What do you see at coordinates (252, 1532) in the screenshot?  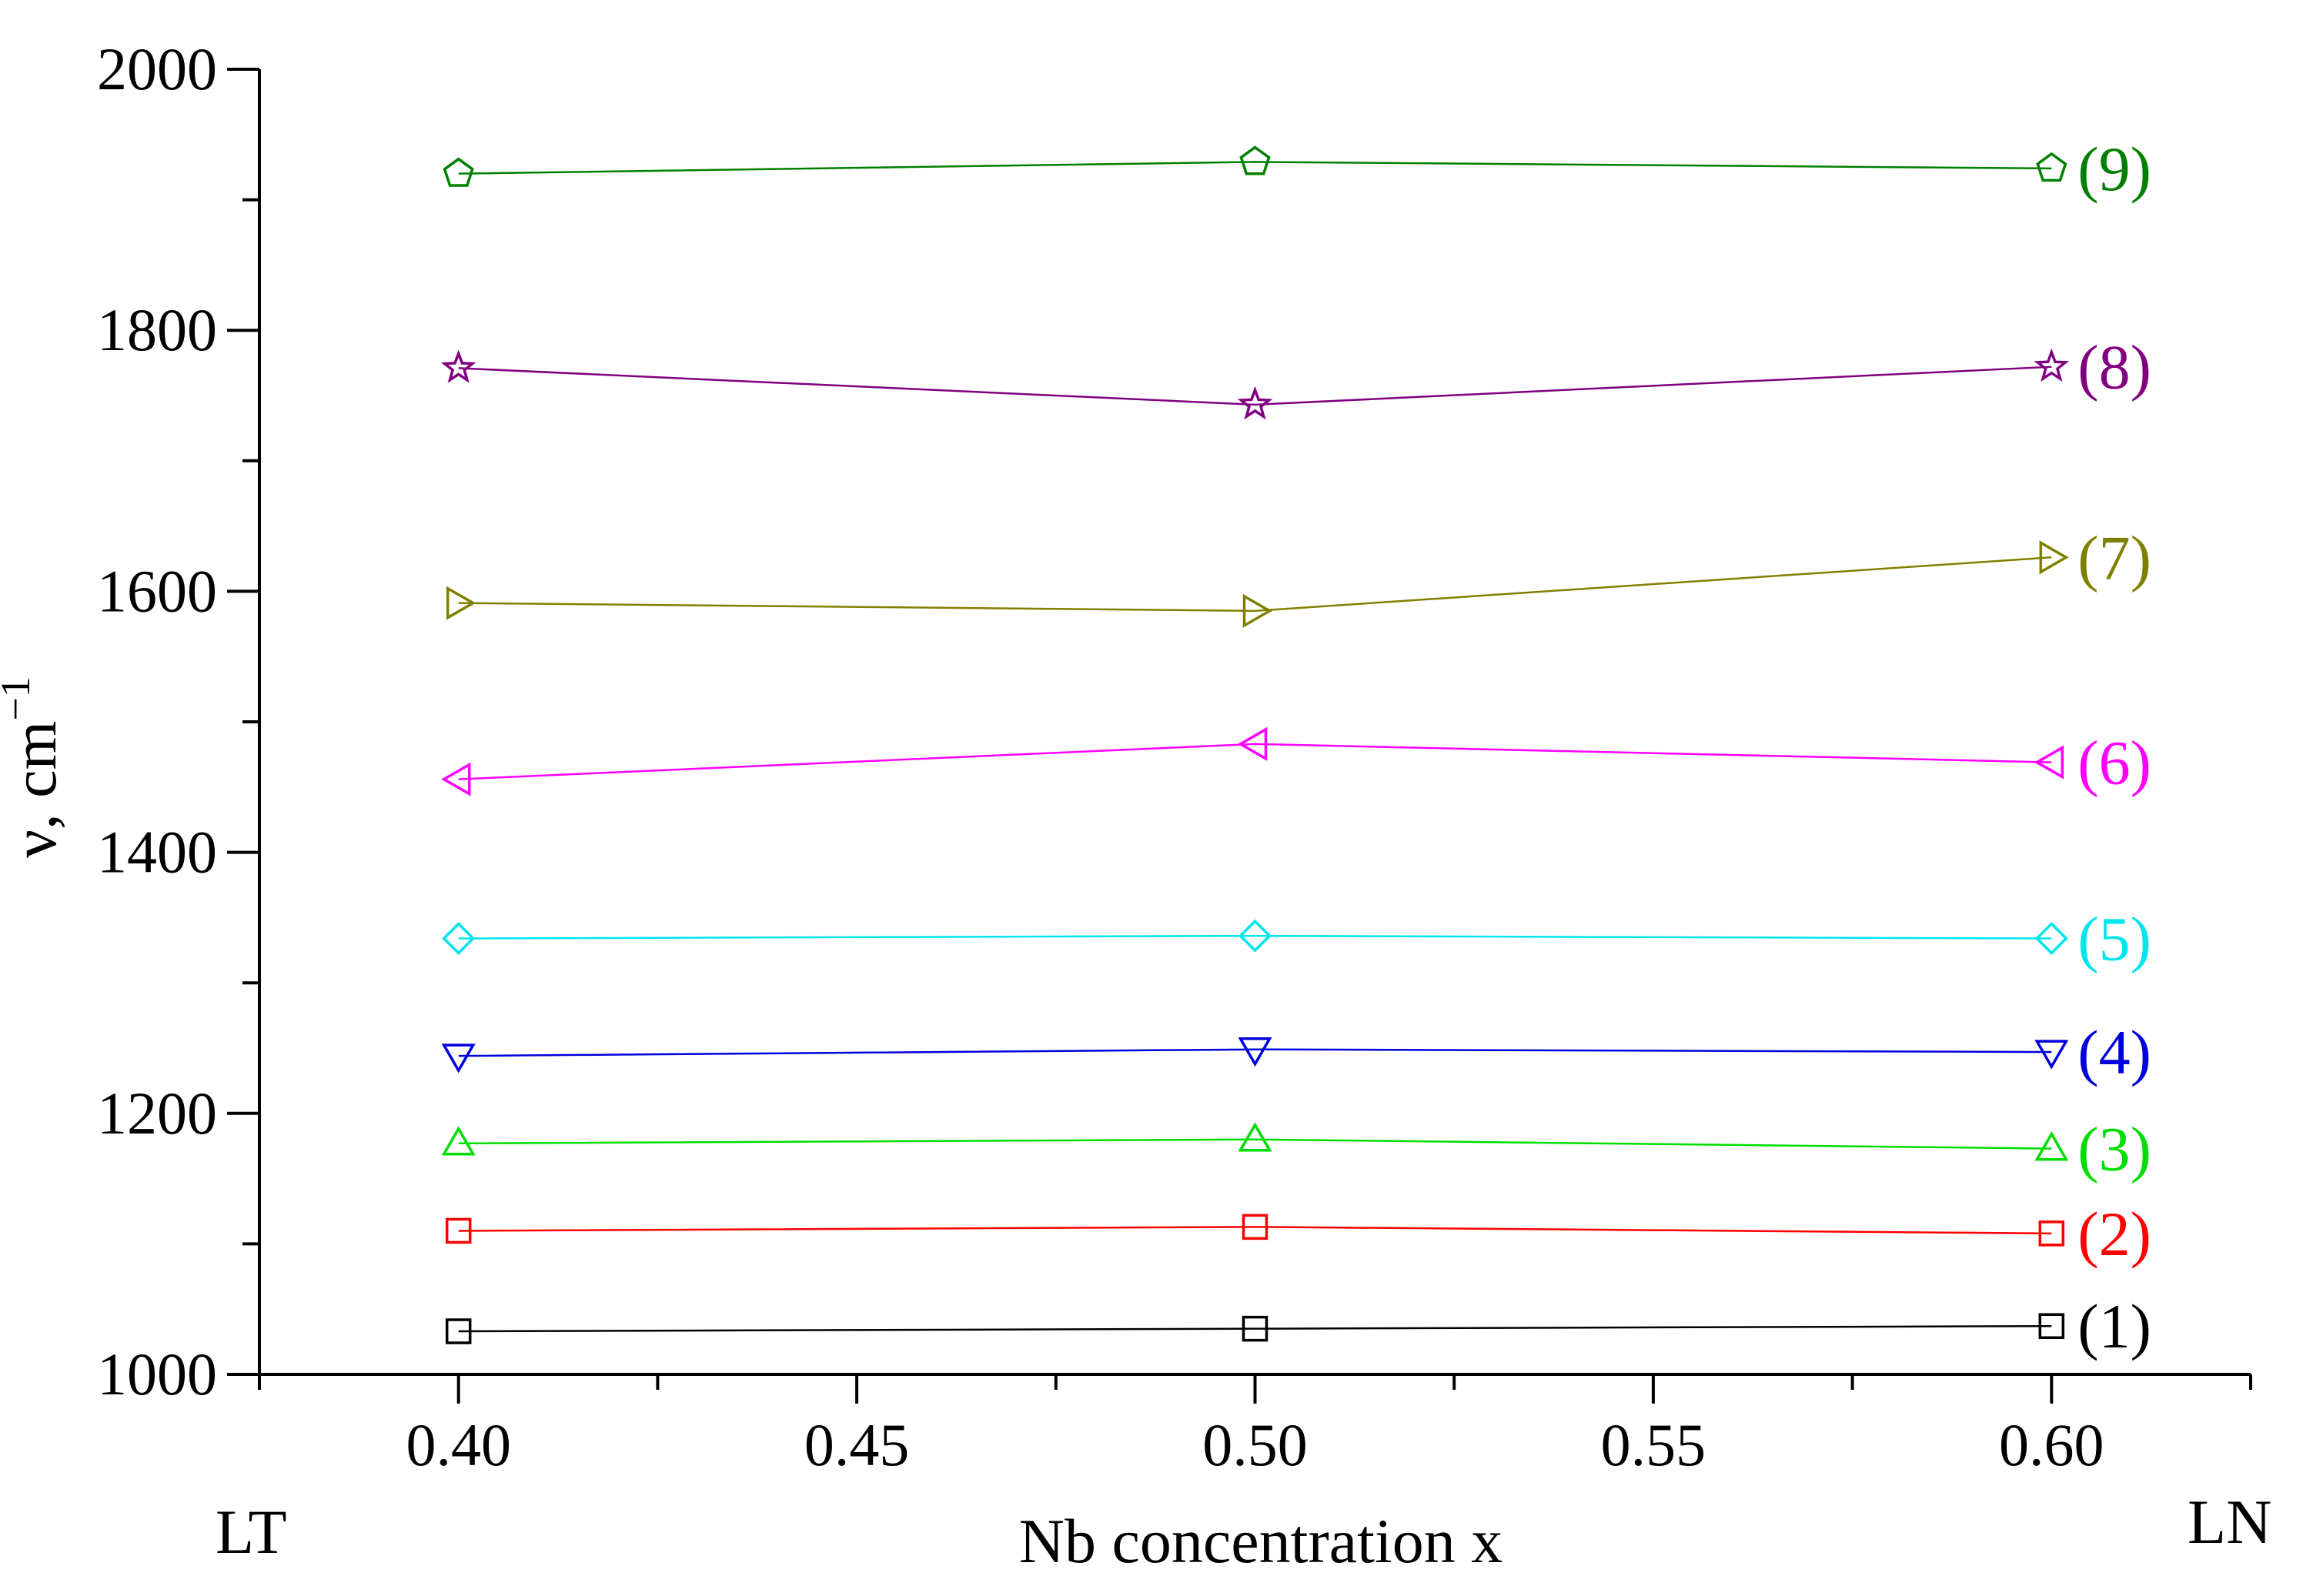 I see `x-left-end-label: LT` at bounding box center [252, 1532].